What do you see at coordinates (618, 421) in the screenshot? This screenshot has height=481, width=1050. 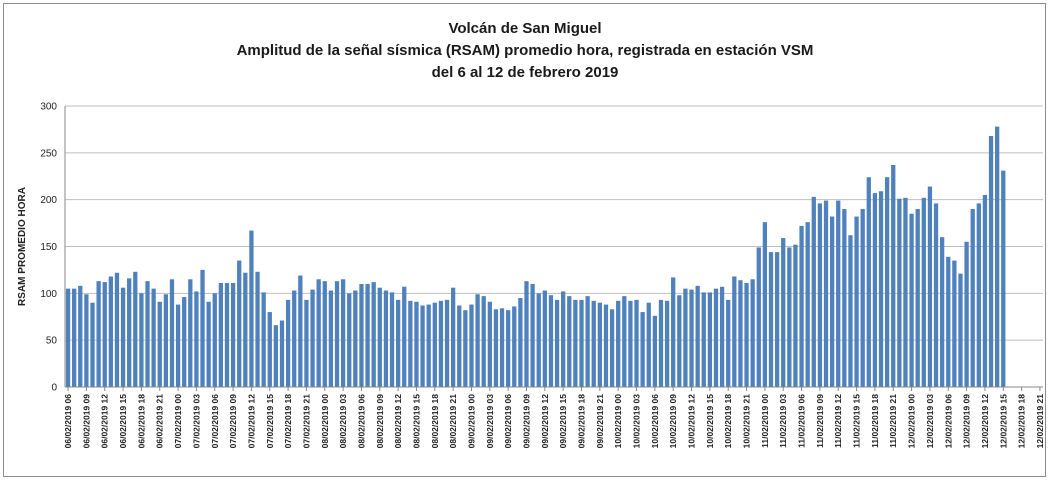 I see `x-tick-label: 10/02/2019 00` at bounding box center [618, 421].